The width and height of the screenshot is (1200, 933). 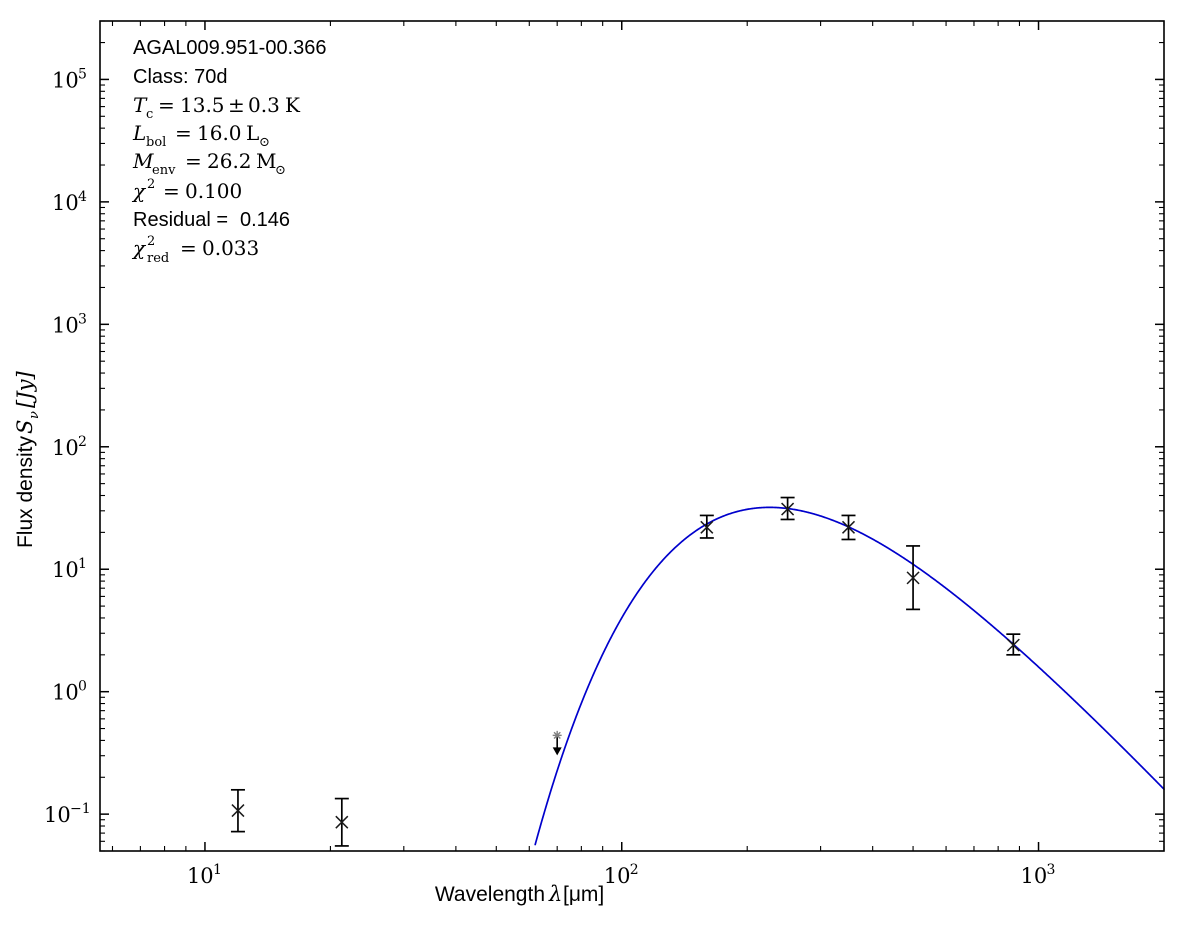 I want to click on upper-limit-marker, so click(x=557, y=735).